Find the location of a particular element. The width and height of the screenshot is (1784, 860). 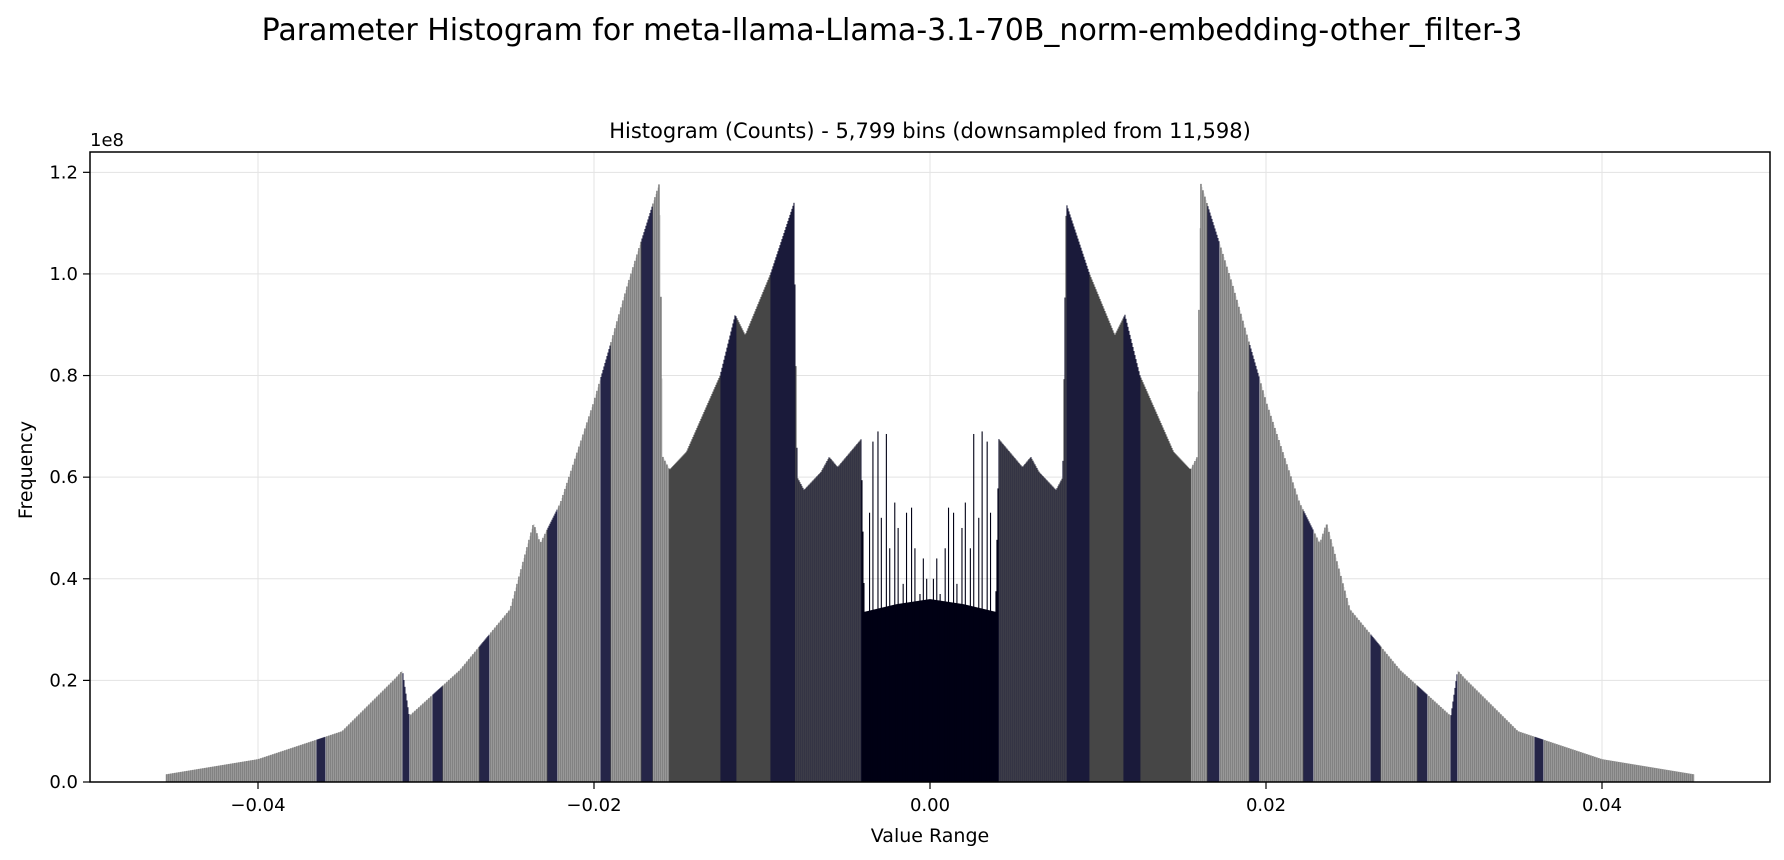

y-tick-label: 1.0 is located at coordinates (63, 274).